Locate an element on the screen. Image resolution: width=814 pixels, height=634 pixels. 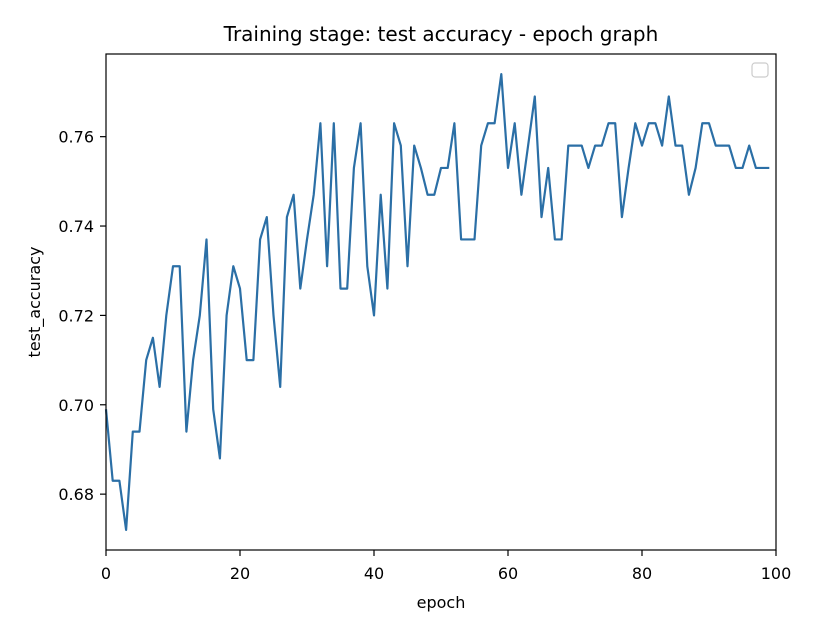
y-tick-label: 0.76 is located at coordinates (76, 137).